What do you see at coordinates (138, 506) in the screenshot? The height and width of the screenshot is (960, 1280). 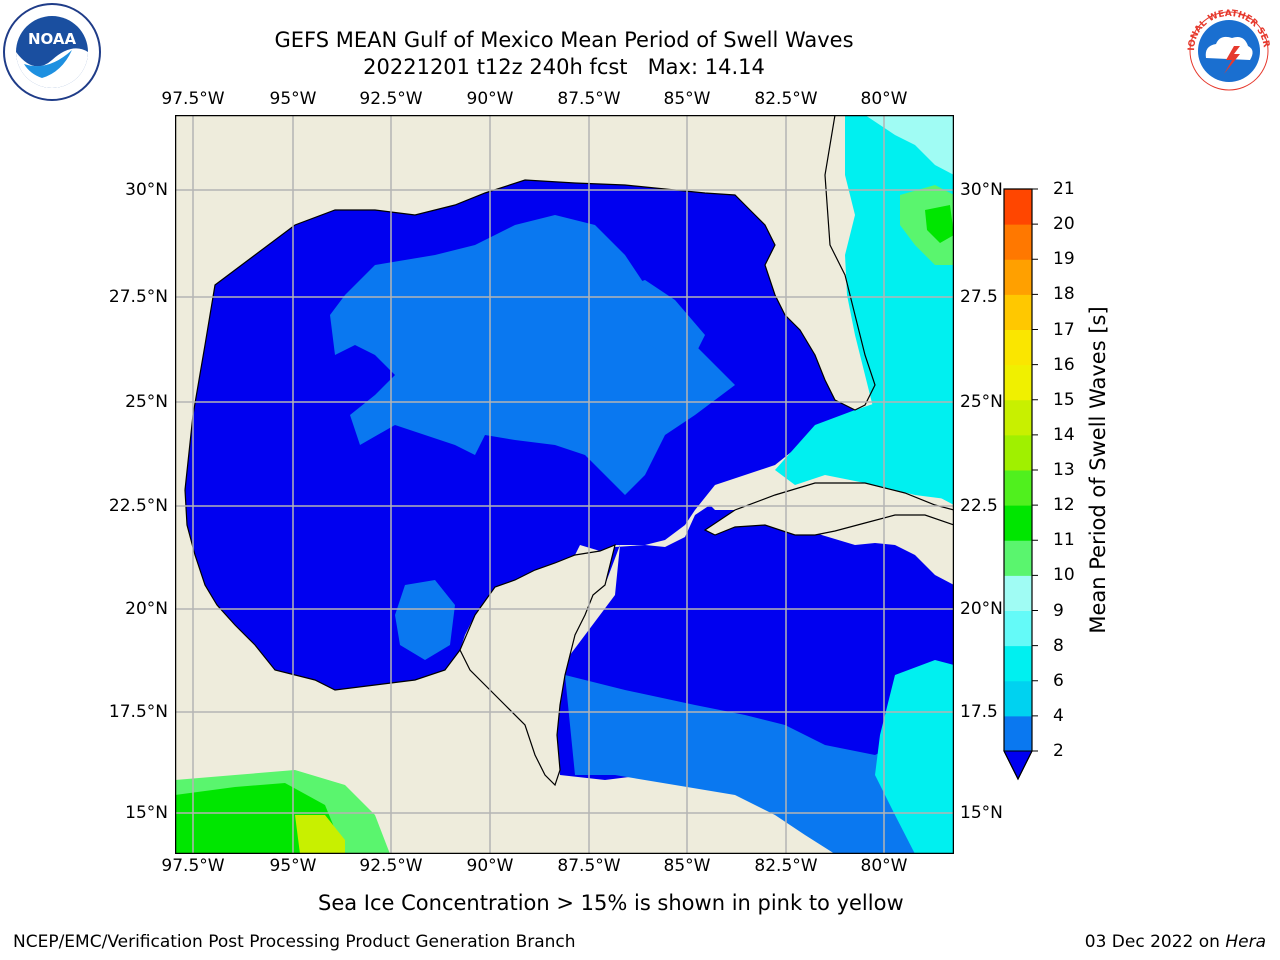 I see `lat-label-left: 22.5°N` at bounding box center [138, 506].